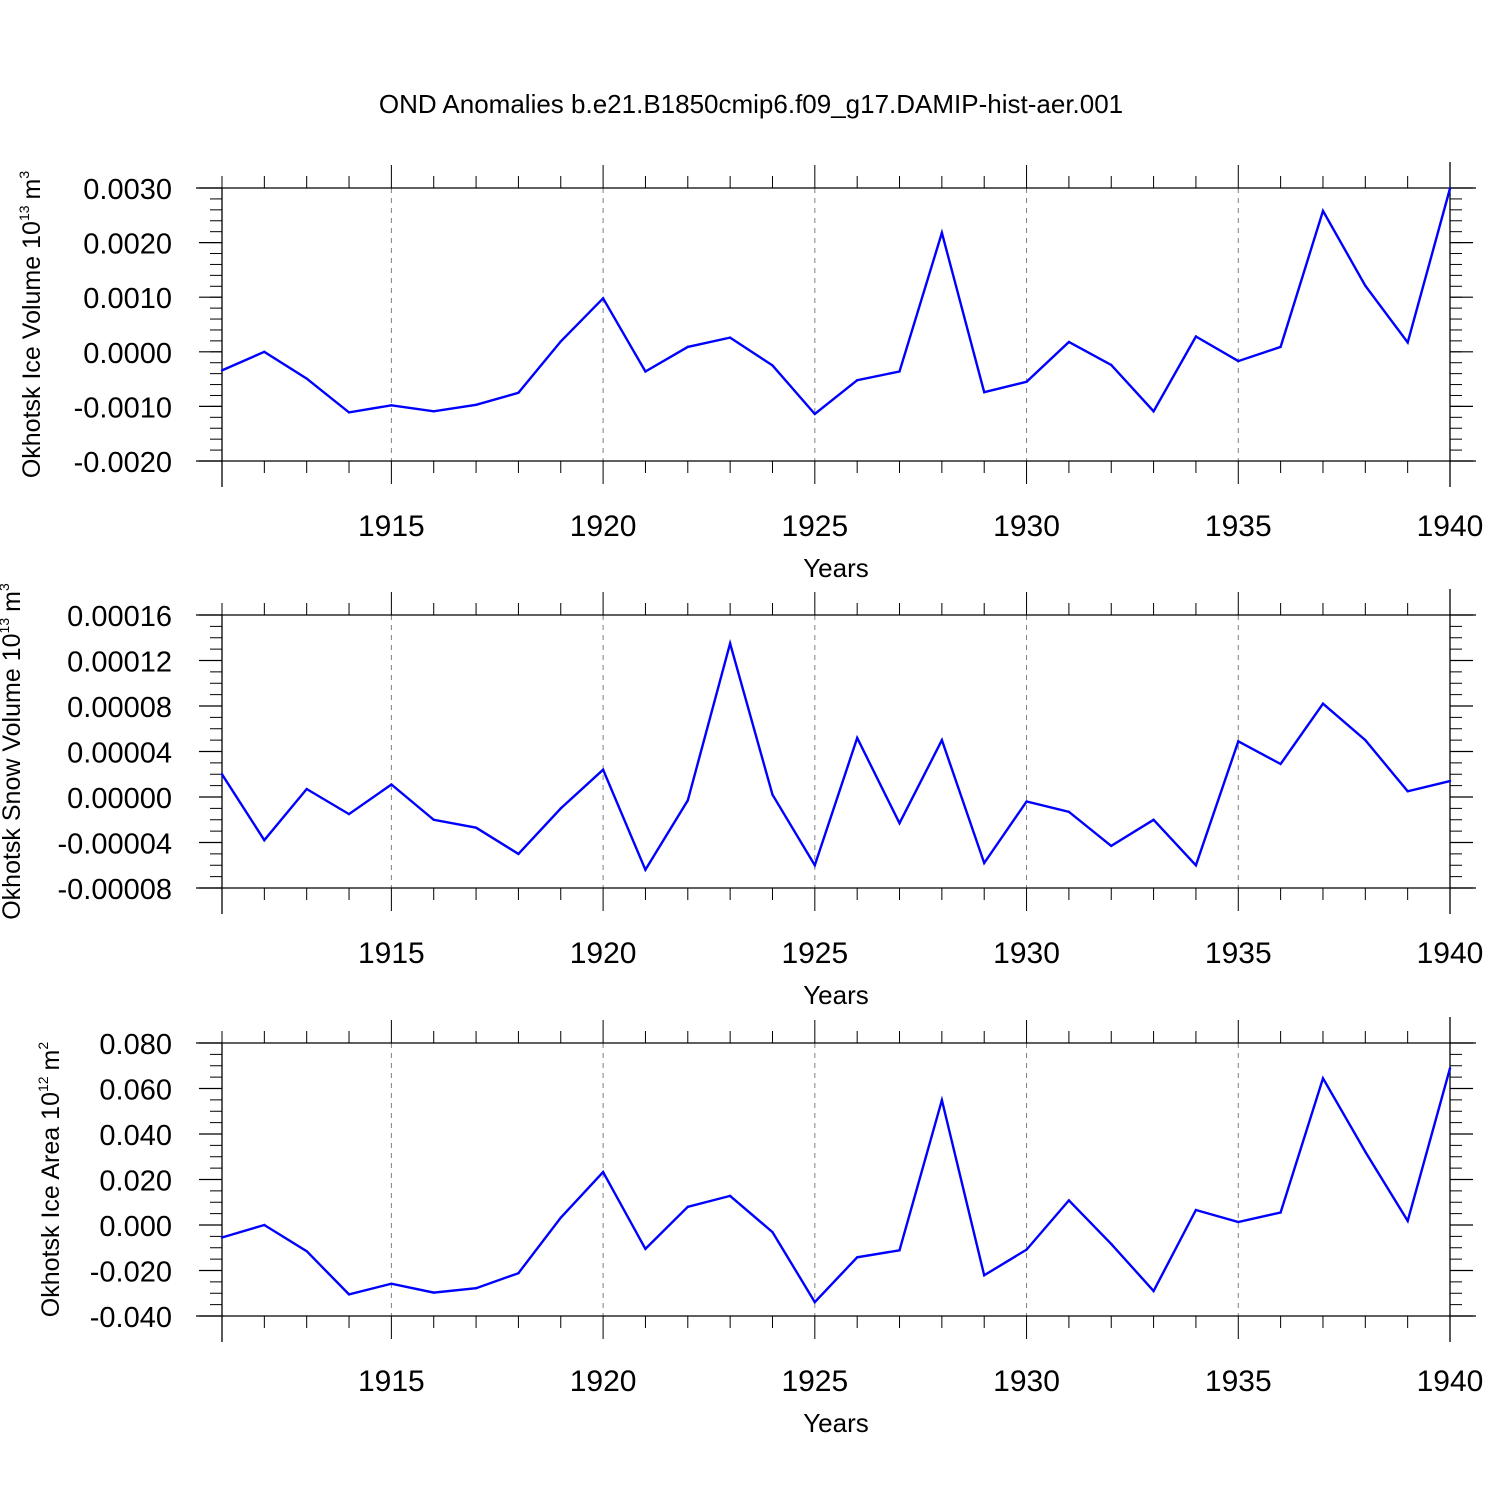  What do you see at coordinates (119, 617) in the screenshot?
I see `y-tick-label: 0.00016` at bounding box center [119, 617].